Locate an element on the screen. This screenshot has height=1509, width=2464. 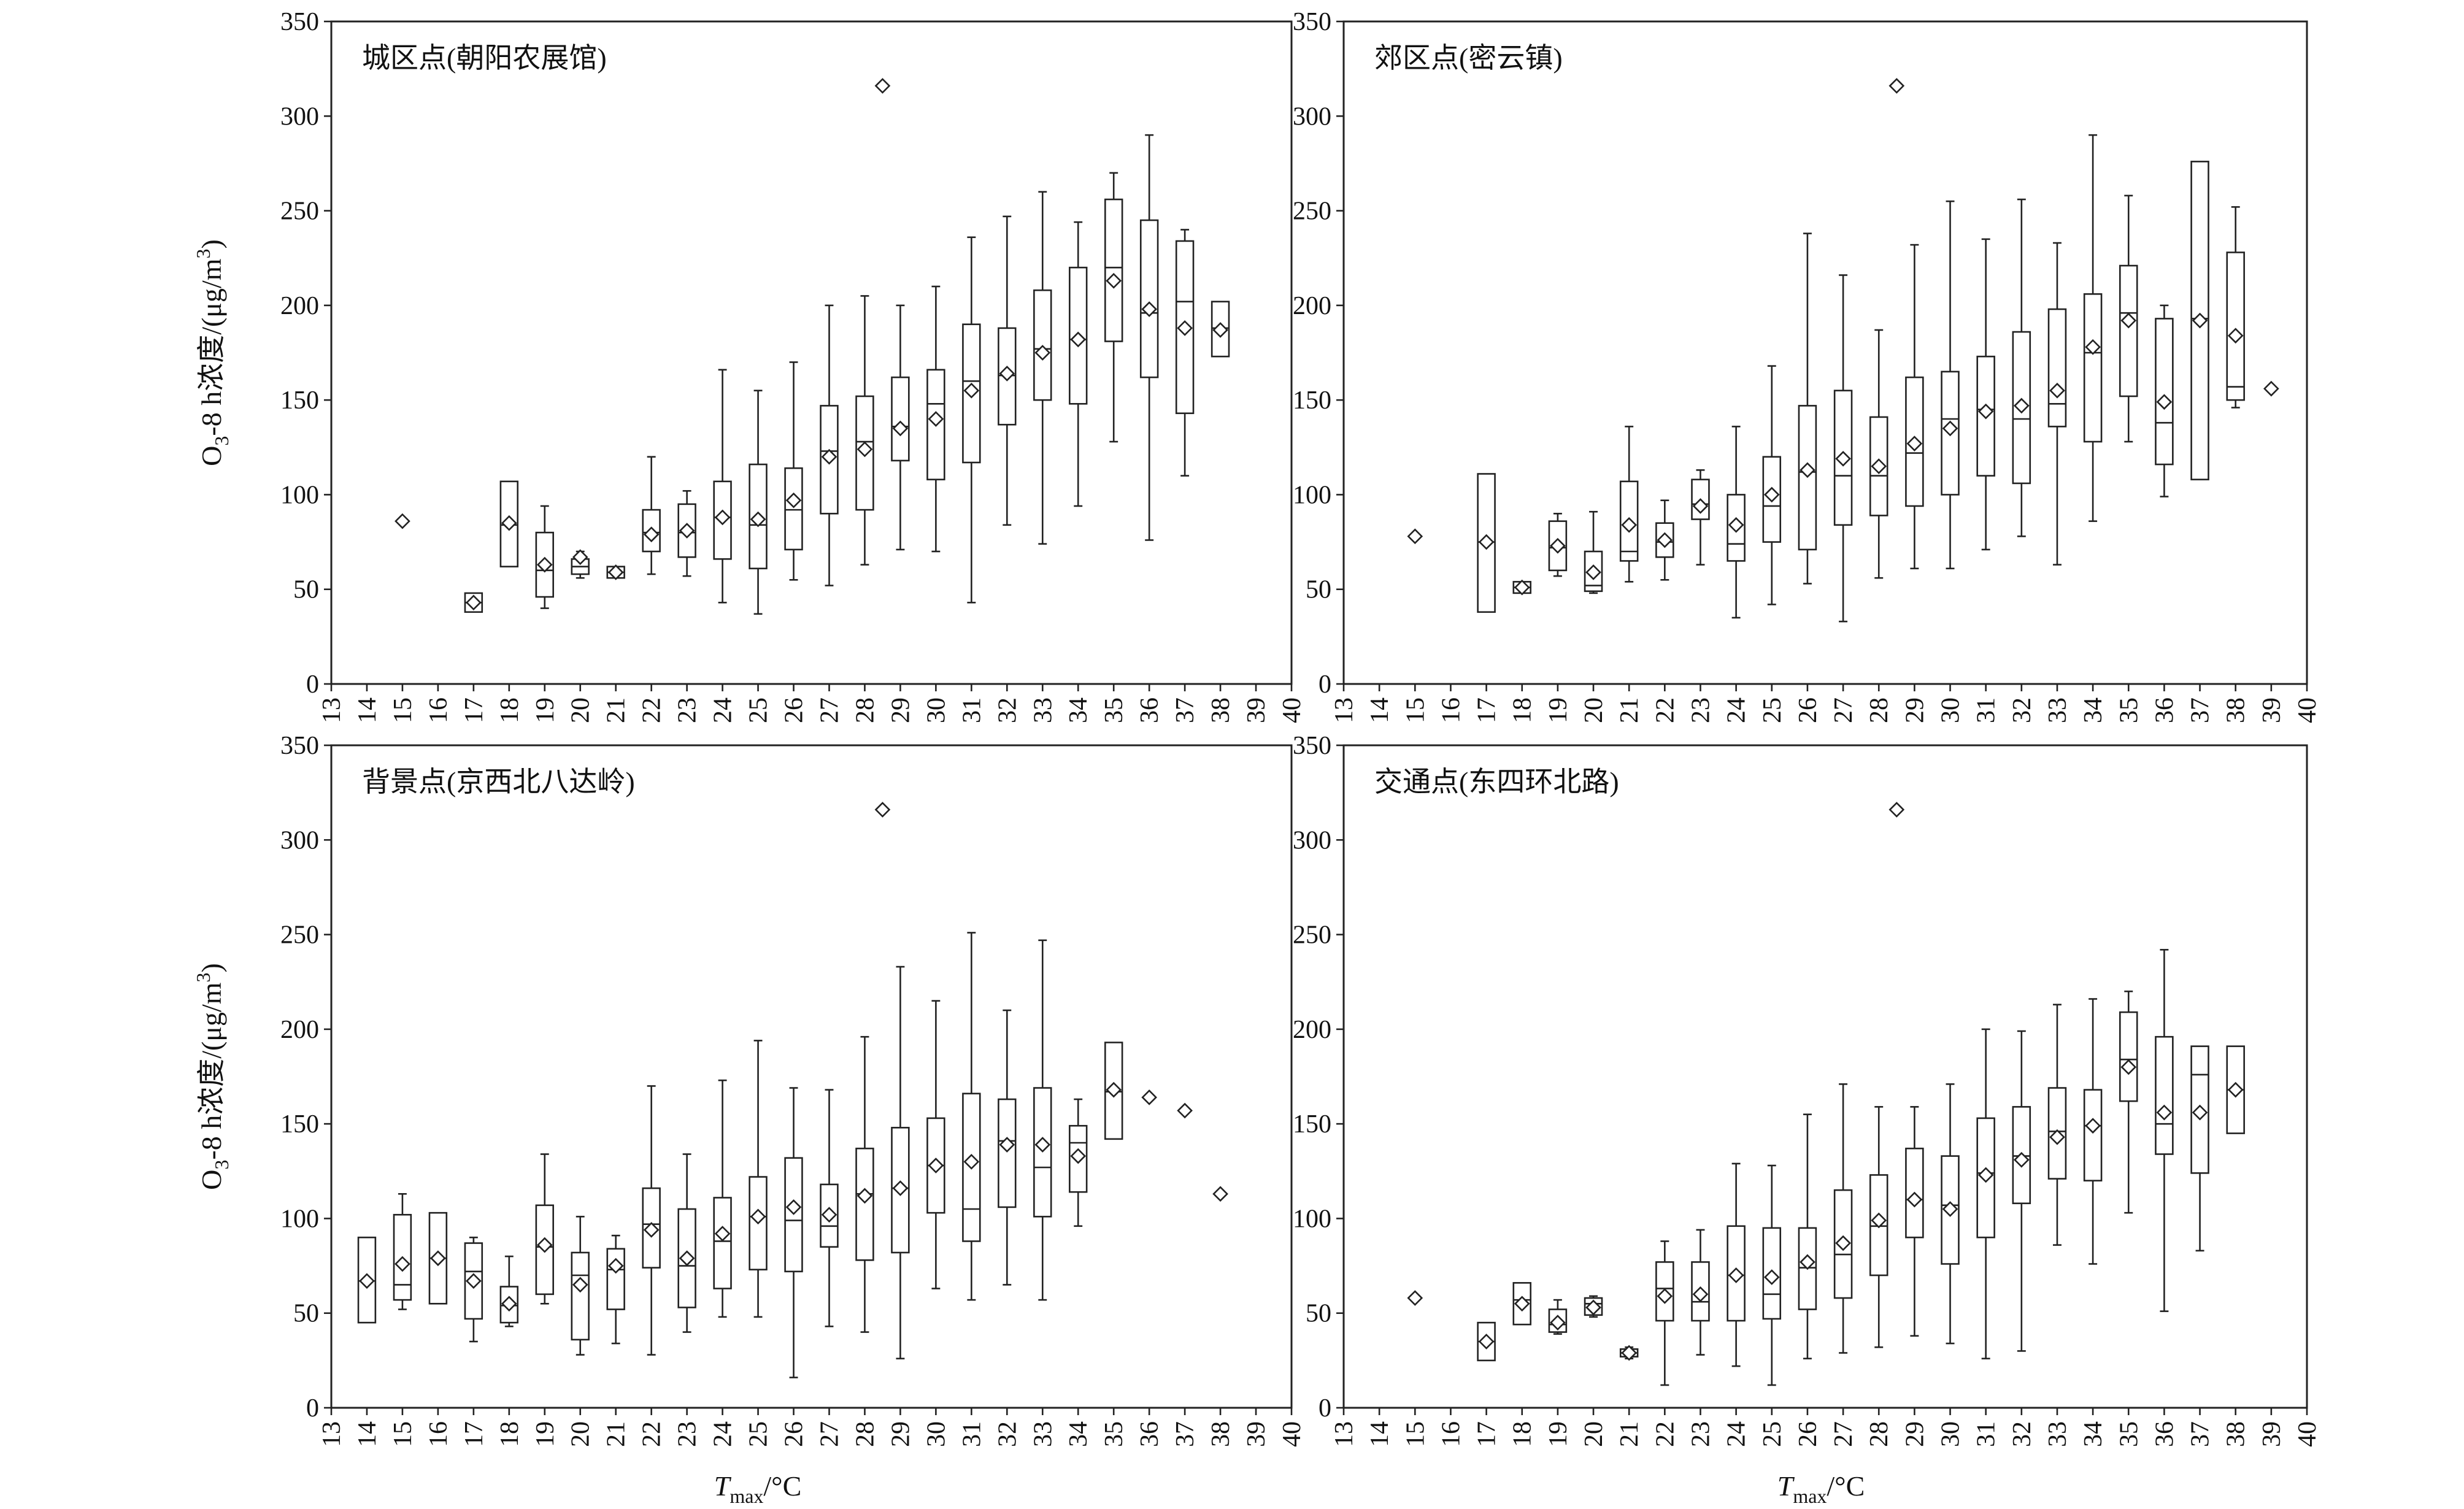
x-tick-label: 21 is located at coordinates (1630, 1434).